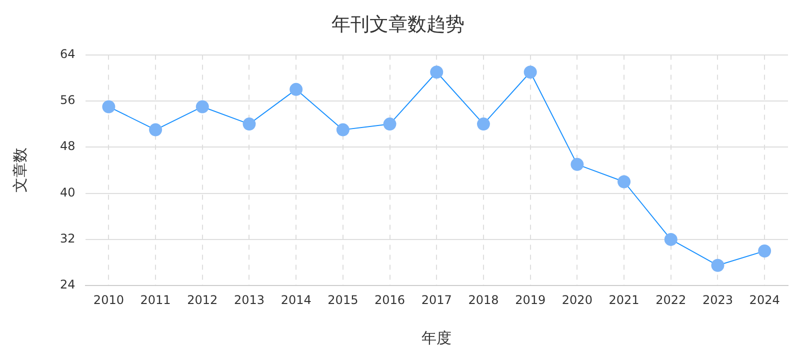 This screenshot has height=360, width=810. Describe the element at coordinates (296, 299) in the screenshot. I see `x-tick-label: 2014` at that location.